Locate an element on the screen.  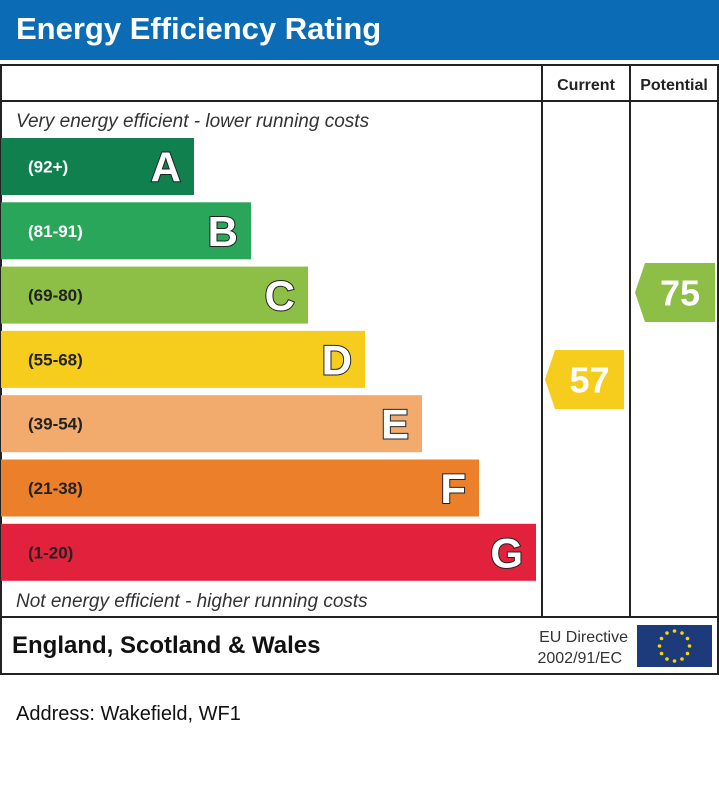
band-range: (39-54) is located at coordinates (55, 424).